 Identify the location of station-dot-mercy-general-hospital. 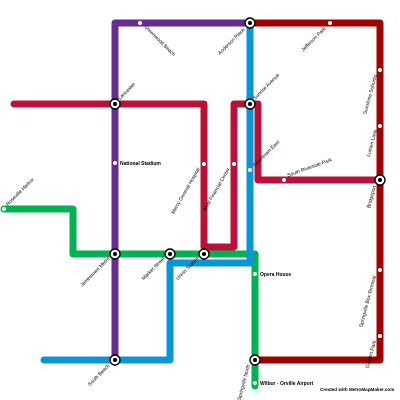
(204, 164).